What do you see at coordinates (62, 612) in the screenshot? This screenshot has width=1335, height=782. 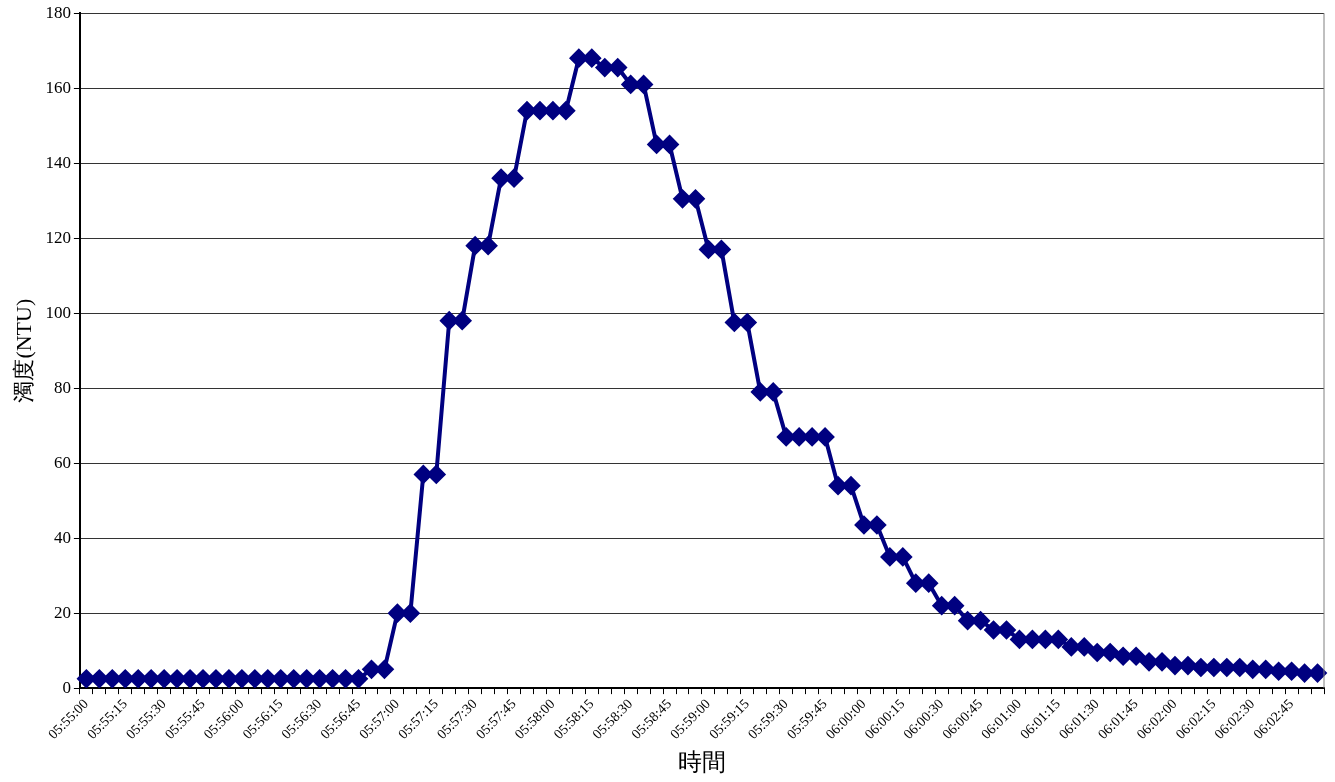 I see `y-tick-label: 20` at bounding box center [62, 612].